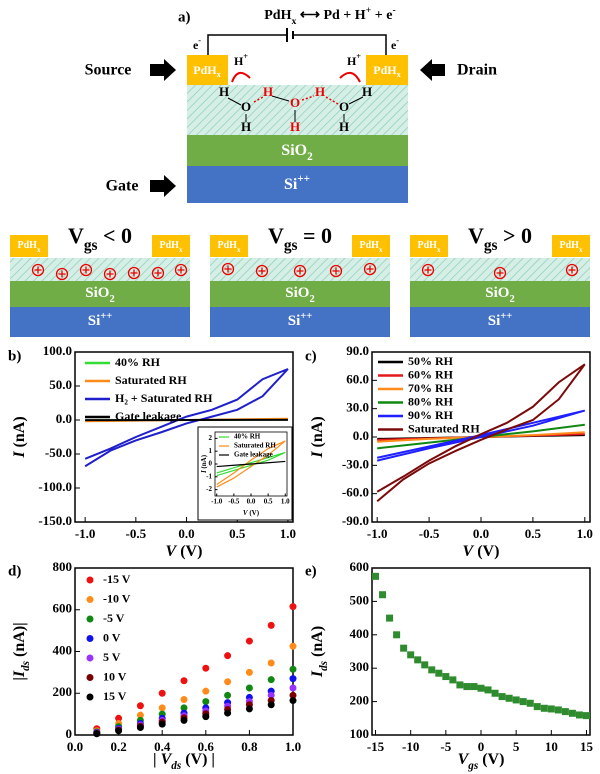 This screenshot has width=600, height=774. What do you see at coordinates (204, 462) in the screenshot?
I see `y-axis-label-part: (nA)` at bounding box center [204, 462].